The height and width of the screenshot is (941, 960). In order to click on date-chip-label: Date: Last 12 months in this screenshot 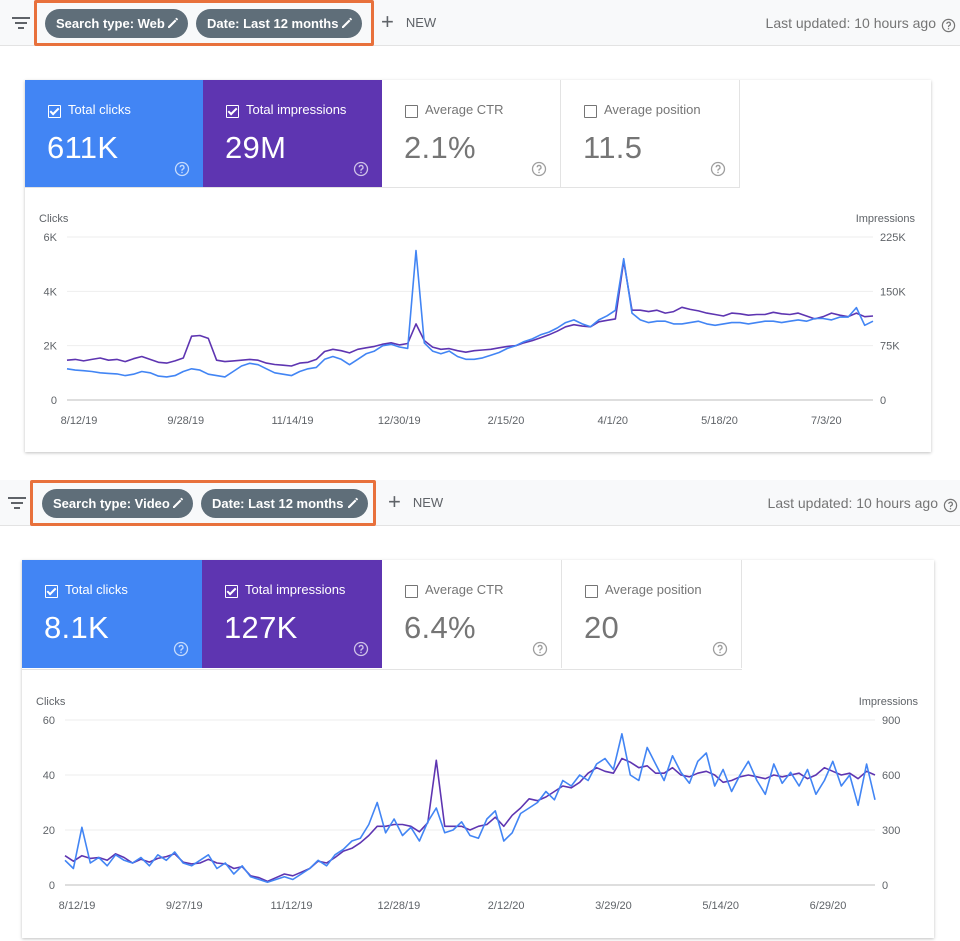, I will do `click(273, 23)`.